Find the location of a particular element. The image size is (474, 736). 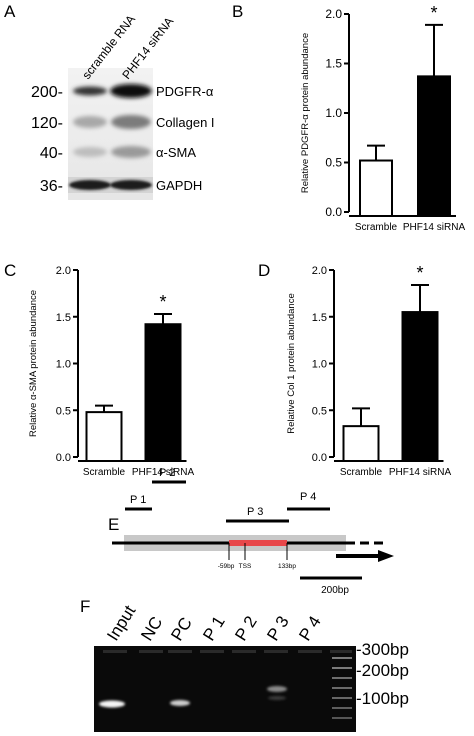

band-sma-sirna is located at coordinates (131, 152).